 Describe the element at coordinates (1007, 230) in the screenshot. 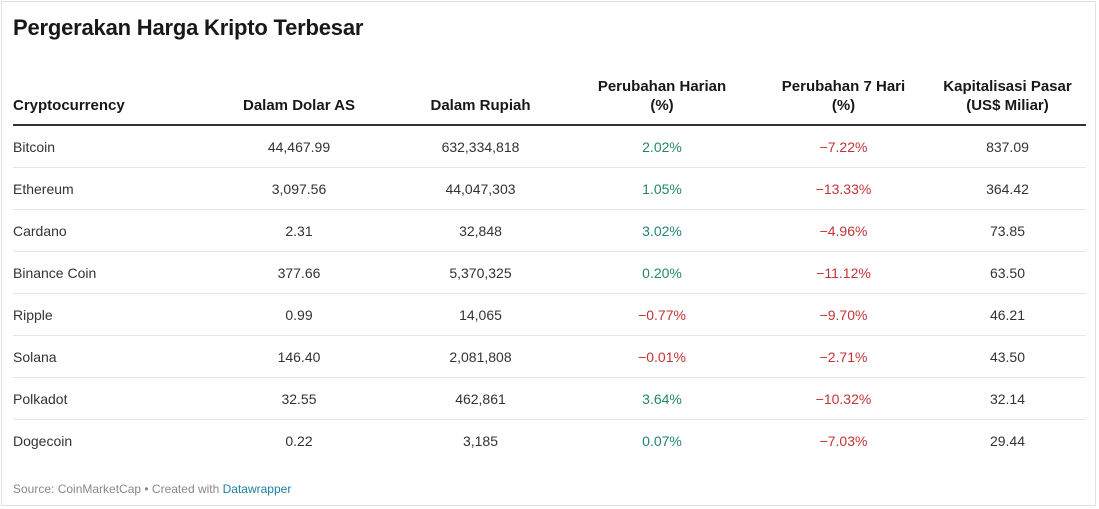

I see `cell-market-cap: 73.85` at that location.